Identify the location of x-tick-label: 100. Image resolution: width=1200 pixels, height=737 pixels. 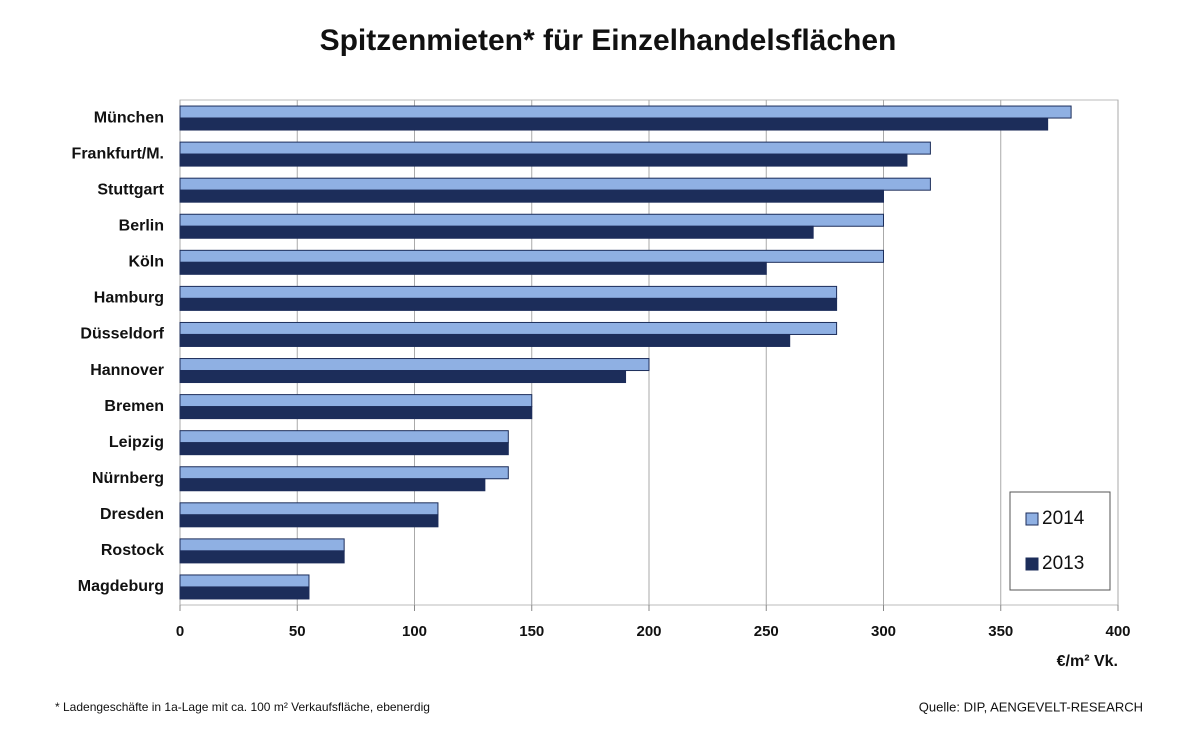
(414, 631).